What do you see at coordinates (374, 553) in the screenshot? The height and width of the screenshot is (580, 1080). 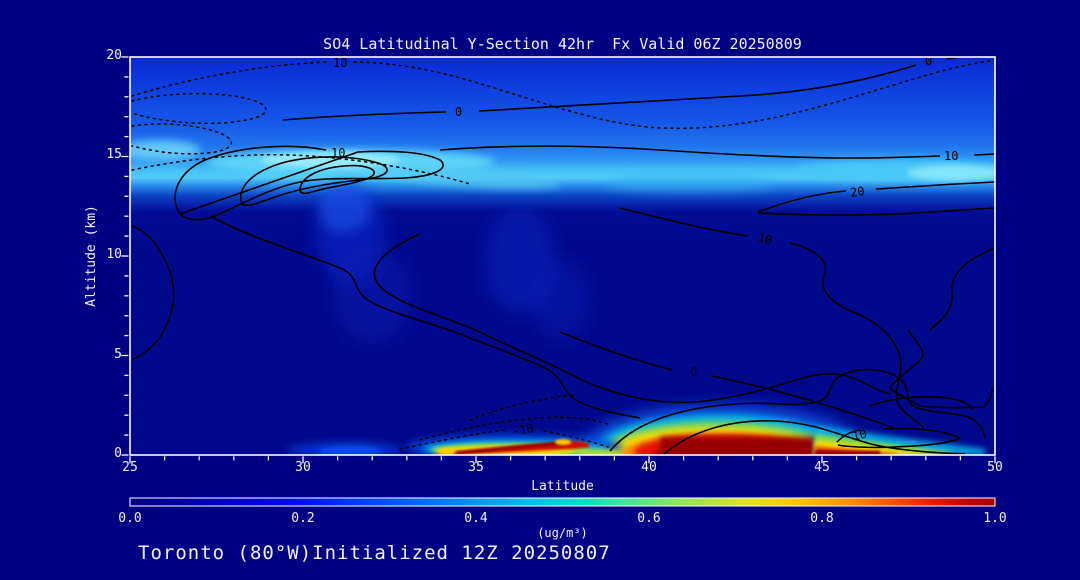 I see `footer-annotation: Toronto (80°W)Initialized 12Z 20250807` at bounding box center [374, 553].